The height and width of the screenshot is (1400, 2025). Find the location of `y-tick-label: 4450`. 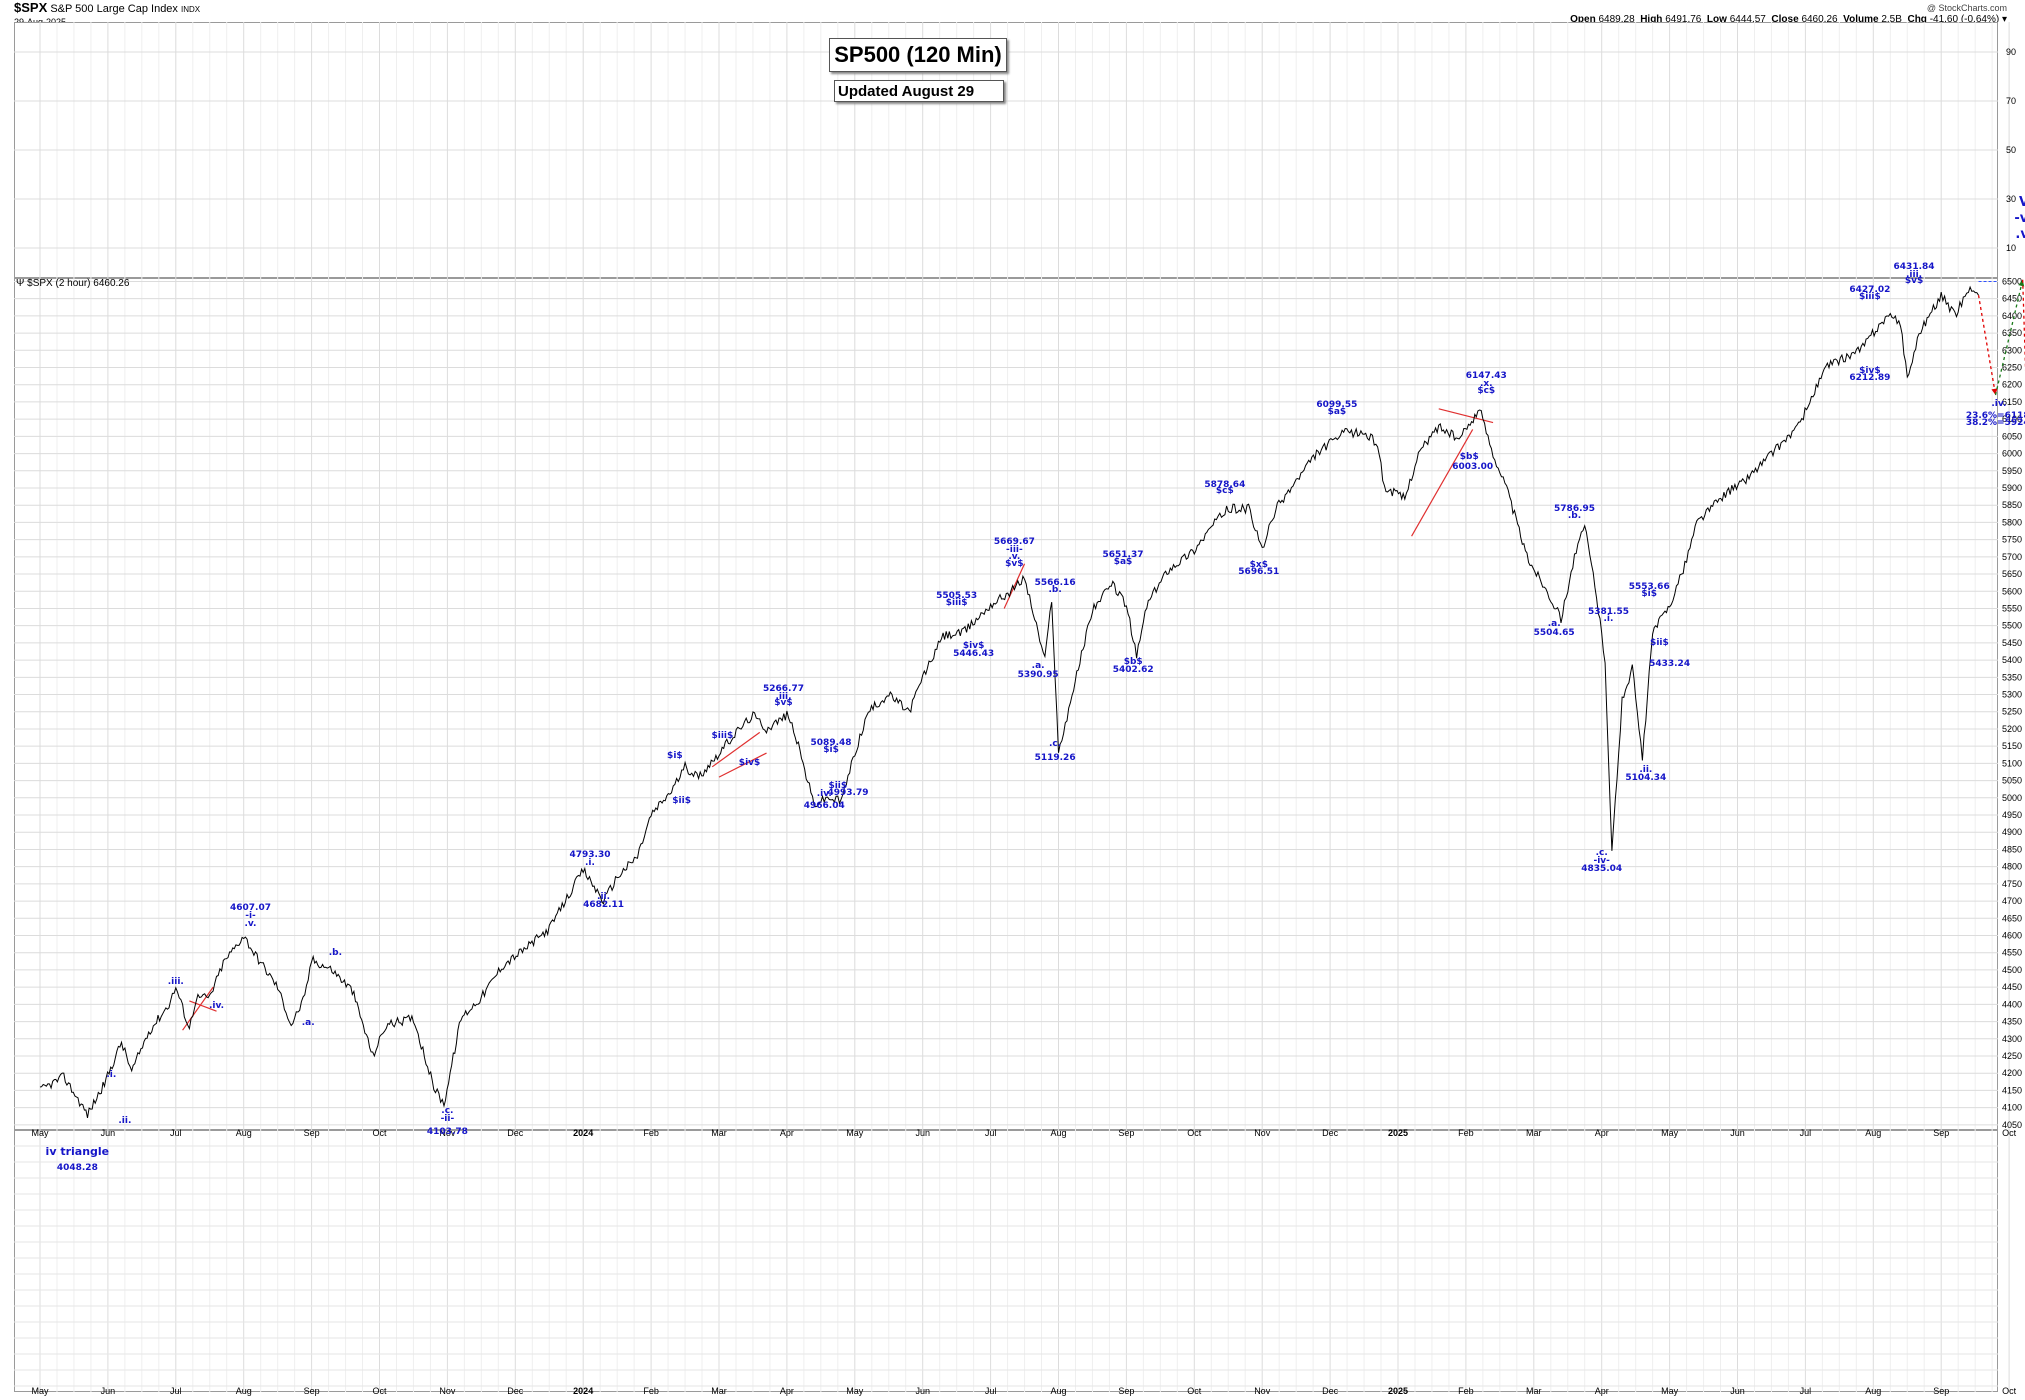

y-tick-label: 4450 is located at coordinates (2012, 987).